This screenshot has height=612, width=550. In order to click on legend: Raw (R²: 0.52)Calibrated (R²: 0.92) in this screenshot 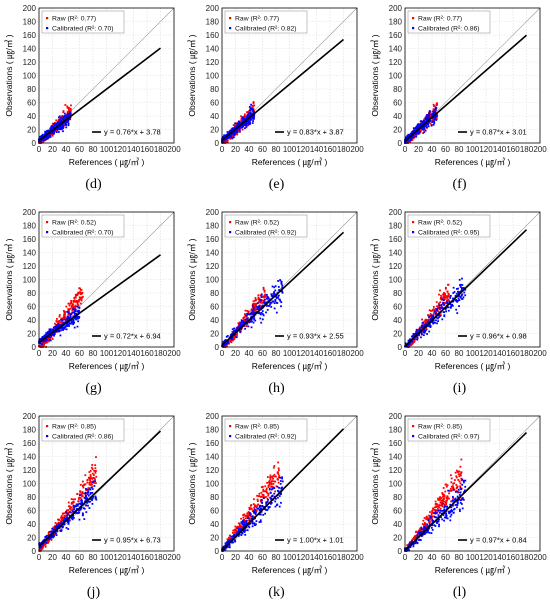, I will do `click(266, 226)`.